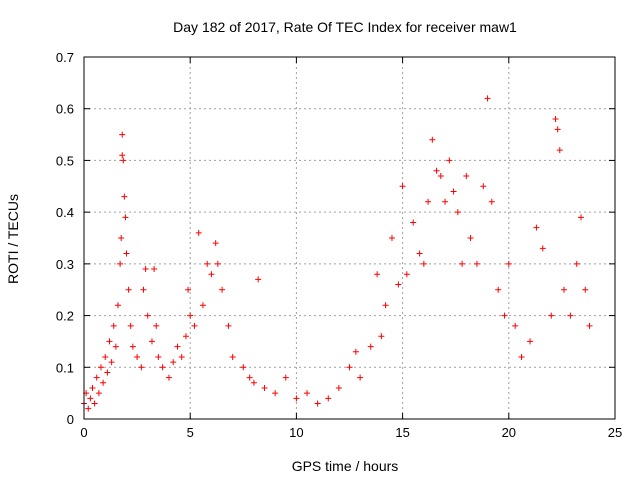  I want to click on x-tick-label: 20, so click(509, 432).